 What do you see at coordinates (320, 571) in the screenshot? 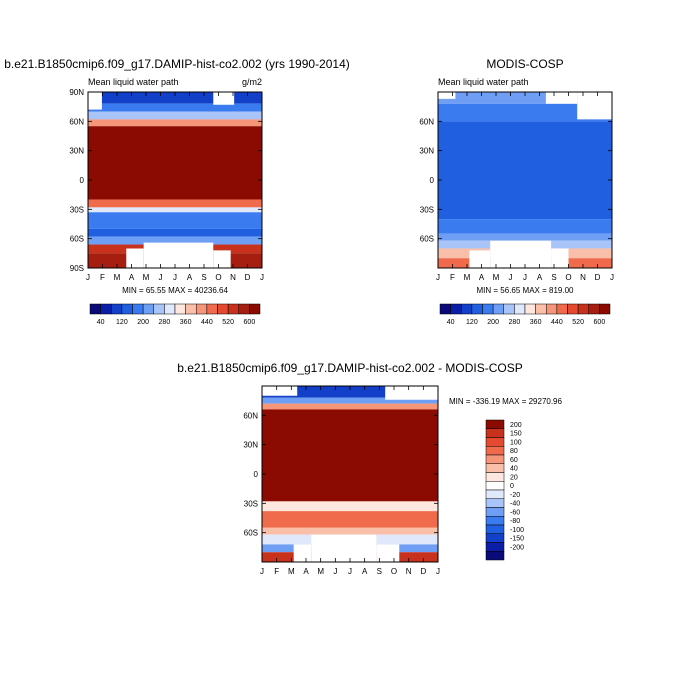
I see `x-tick-label-3-4: M` at bounding box center [320, 571].